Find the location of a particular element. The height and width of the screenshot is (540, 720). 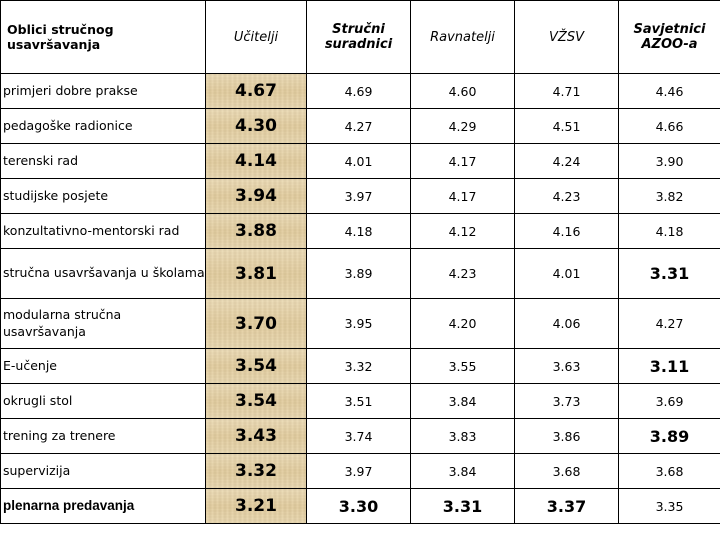

header-cell-vzsv: VŽSV is located at coordinates (566, 37).